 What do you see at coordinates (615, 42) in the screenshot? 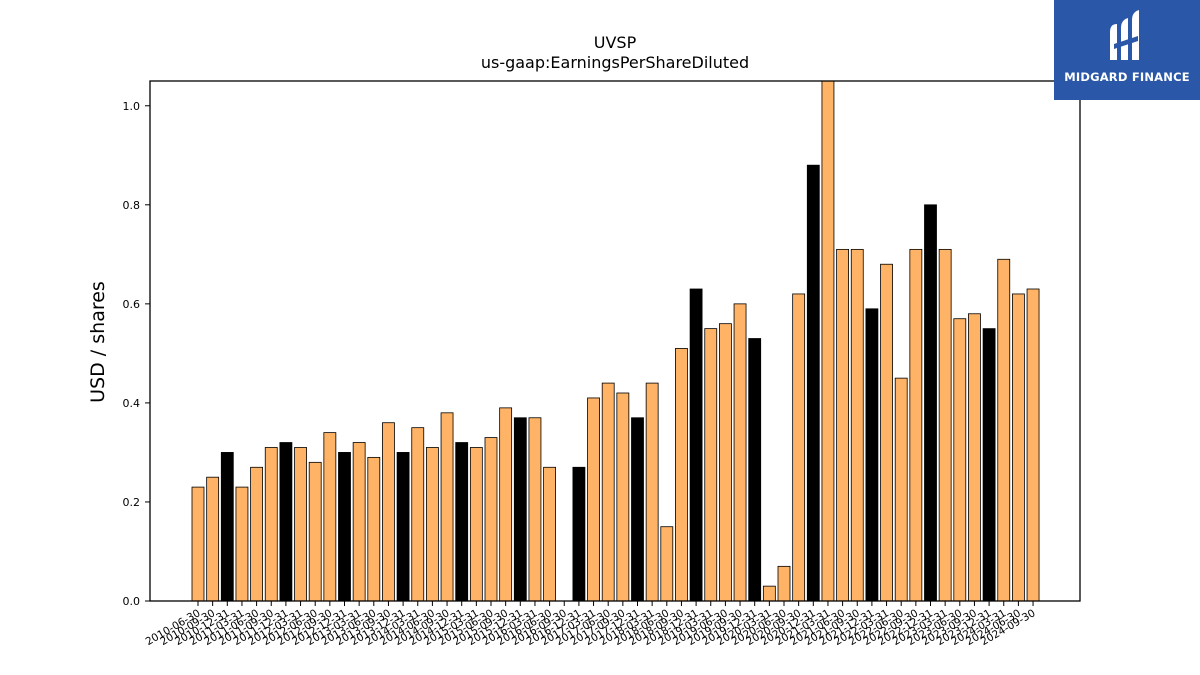
I see `chart-title: UVSP` at bounding box center [615, 42].